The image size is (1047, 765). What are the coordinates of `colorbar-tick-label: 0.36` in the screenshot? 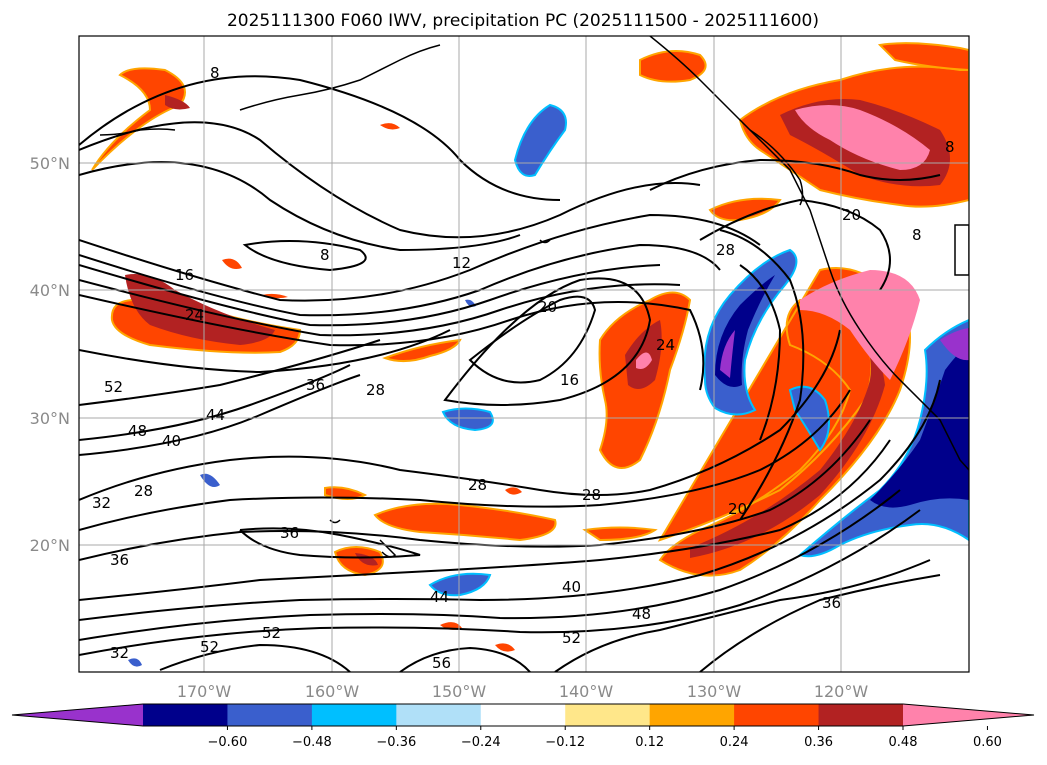 It's located at (818, 742).